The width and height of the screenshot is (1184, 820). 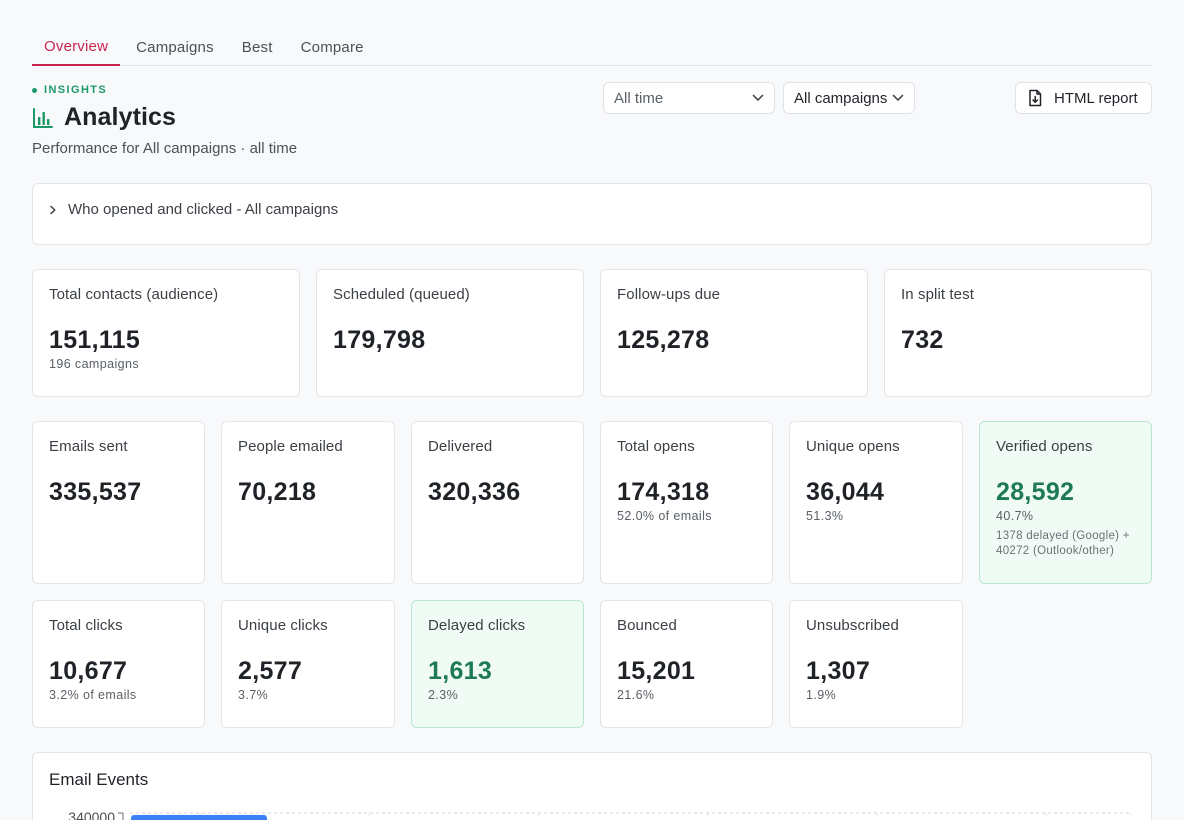 I want to click on stat-card-people-emailed: People emailed 70,218, so click(x=308, y=502).